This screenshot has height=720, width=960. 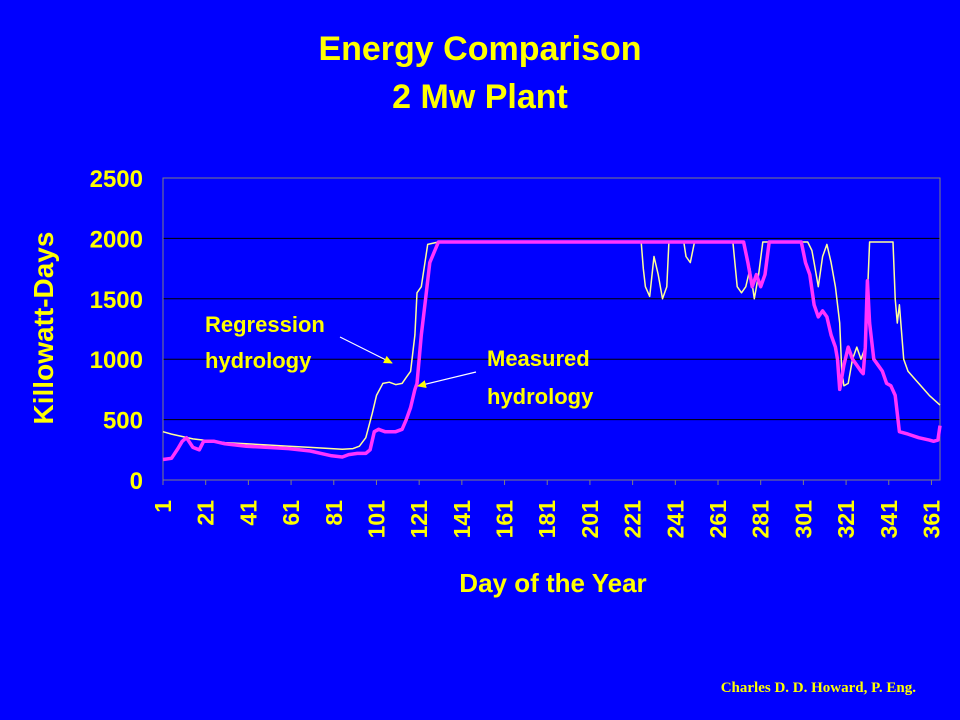 What do you see at coordinates (116, 360) in the screenshot?
I see `y-tick-label: 1000` at bounding box center [116, 360].